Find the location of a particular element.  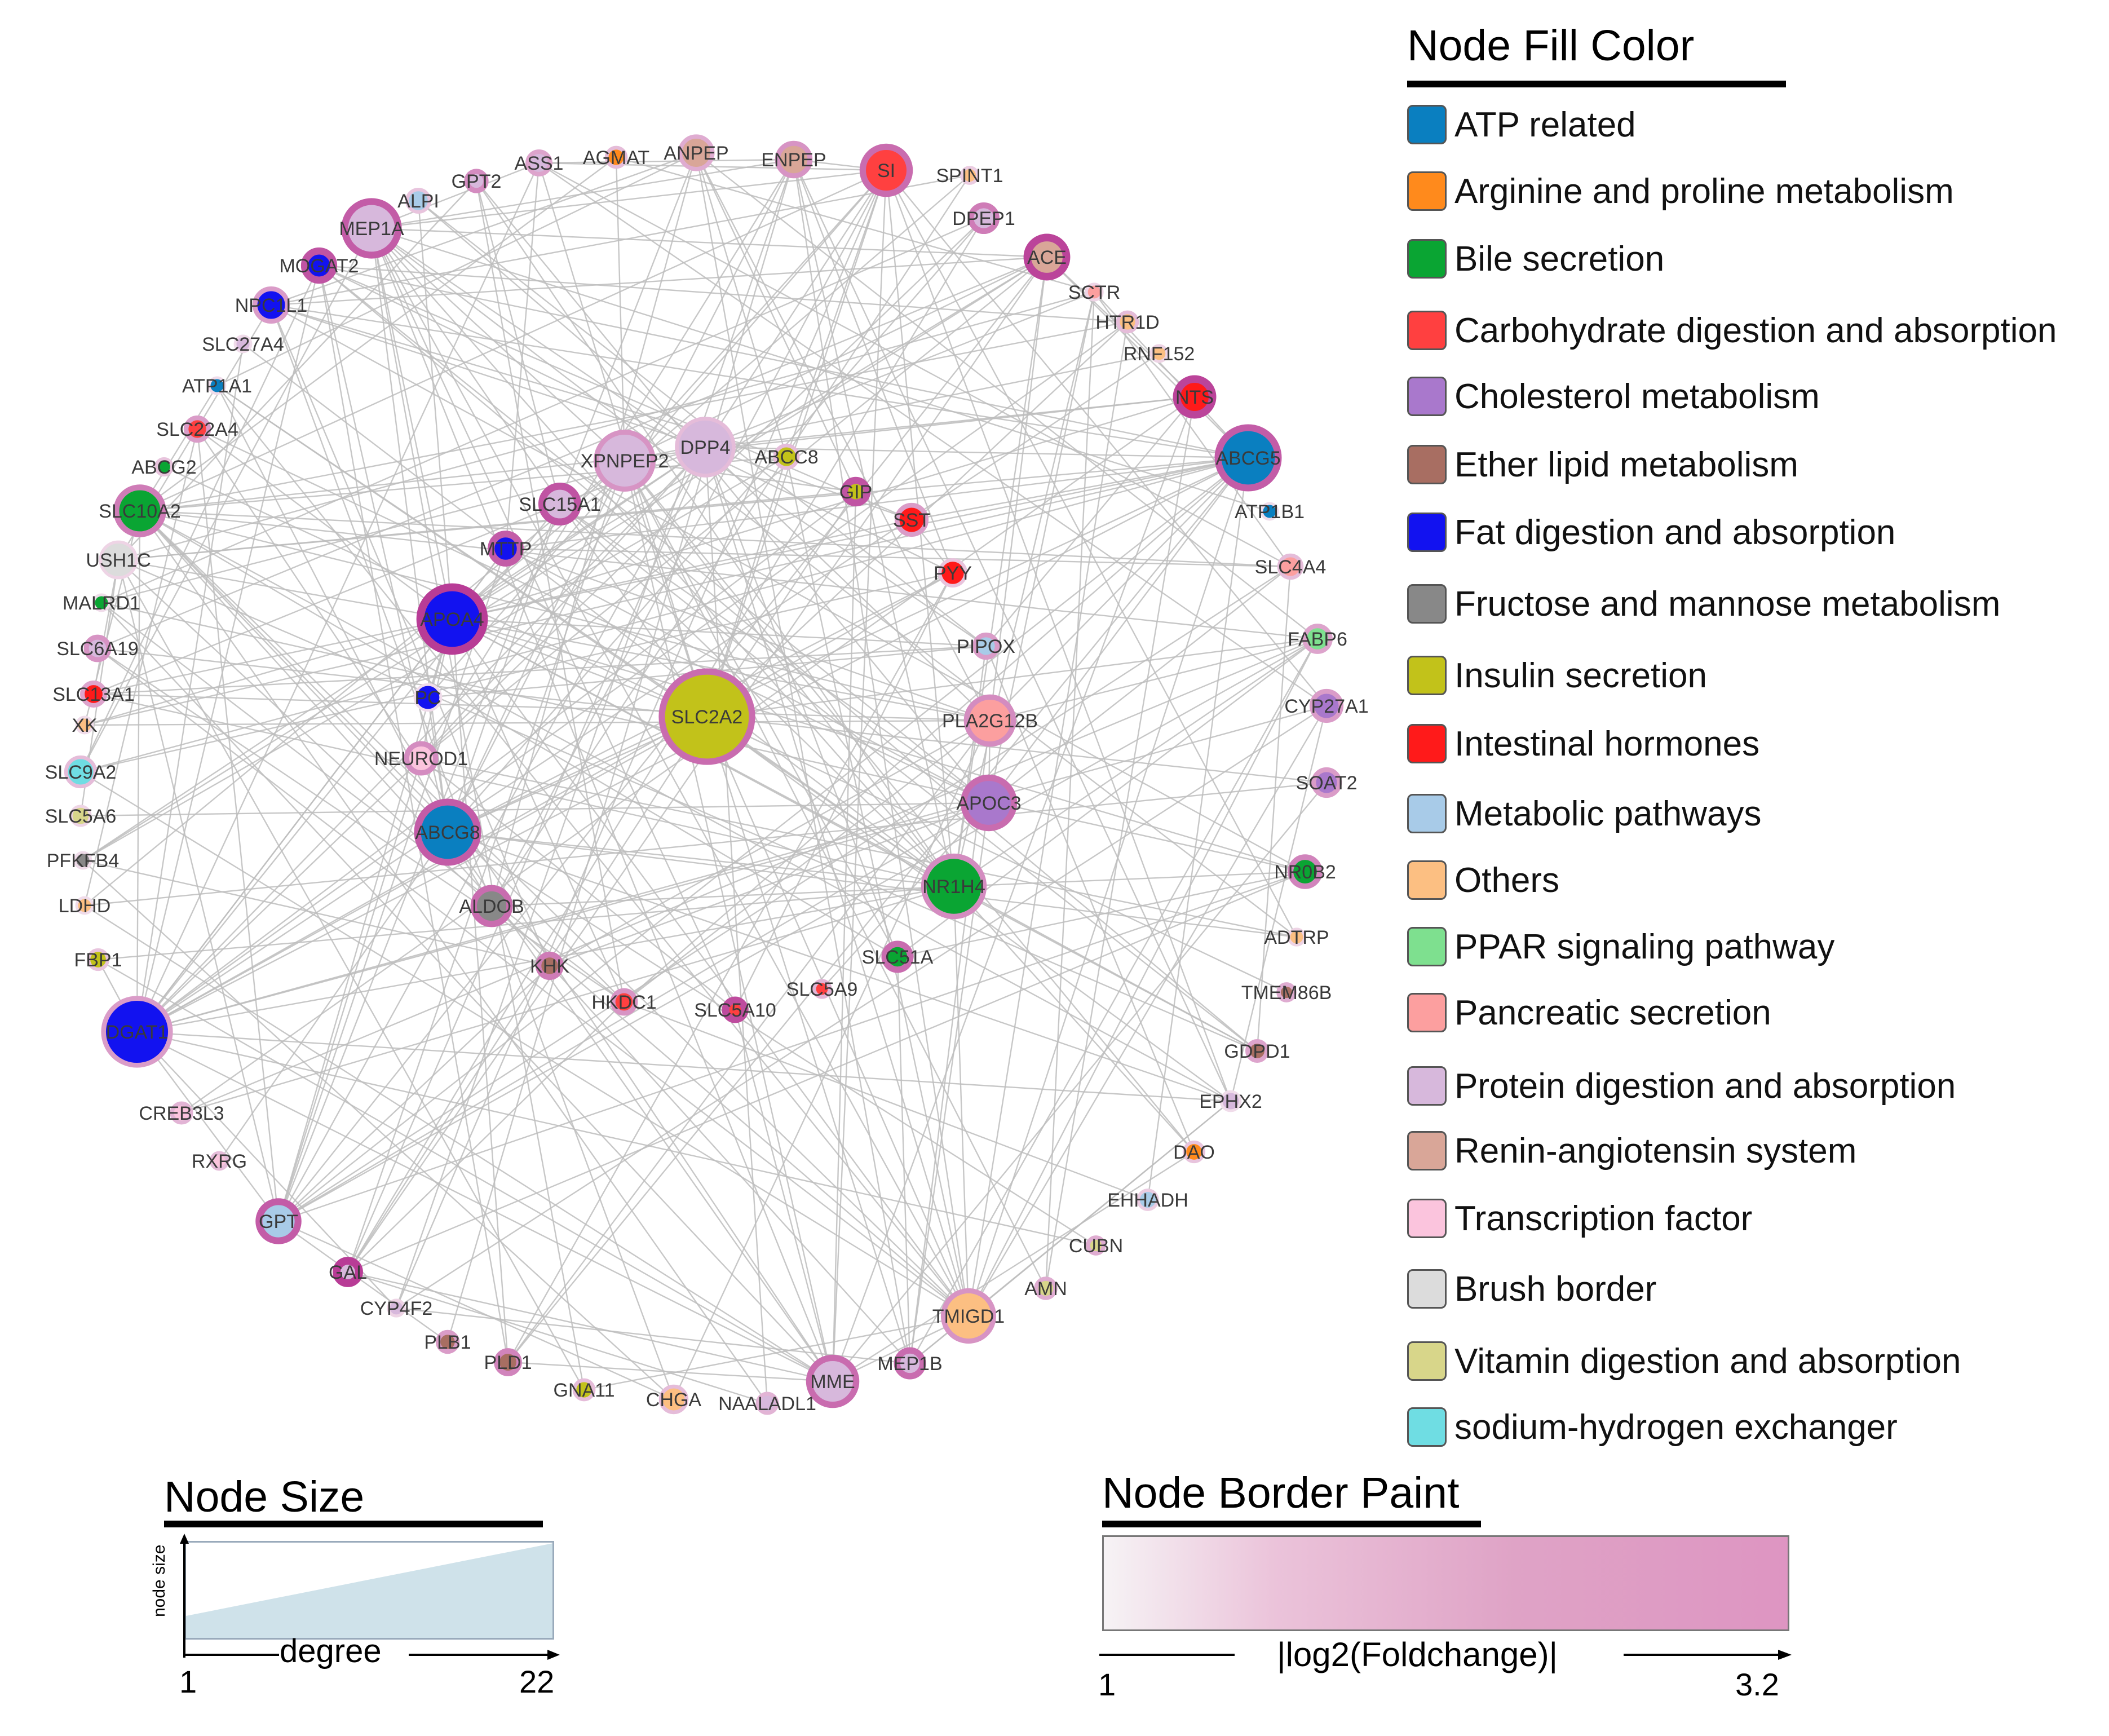

node-ass1 is located at coordinates (538, 162).